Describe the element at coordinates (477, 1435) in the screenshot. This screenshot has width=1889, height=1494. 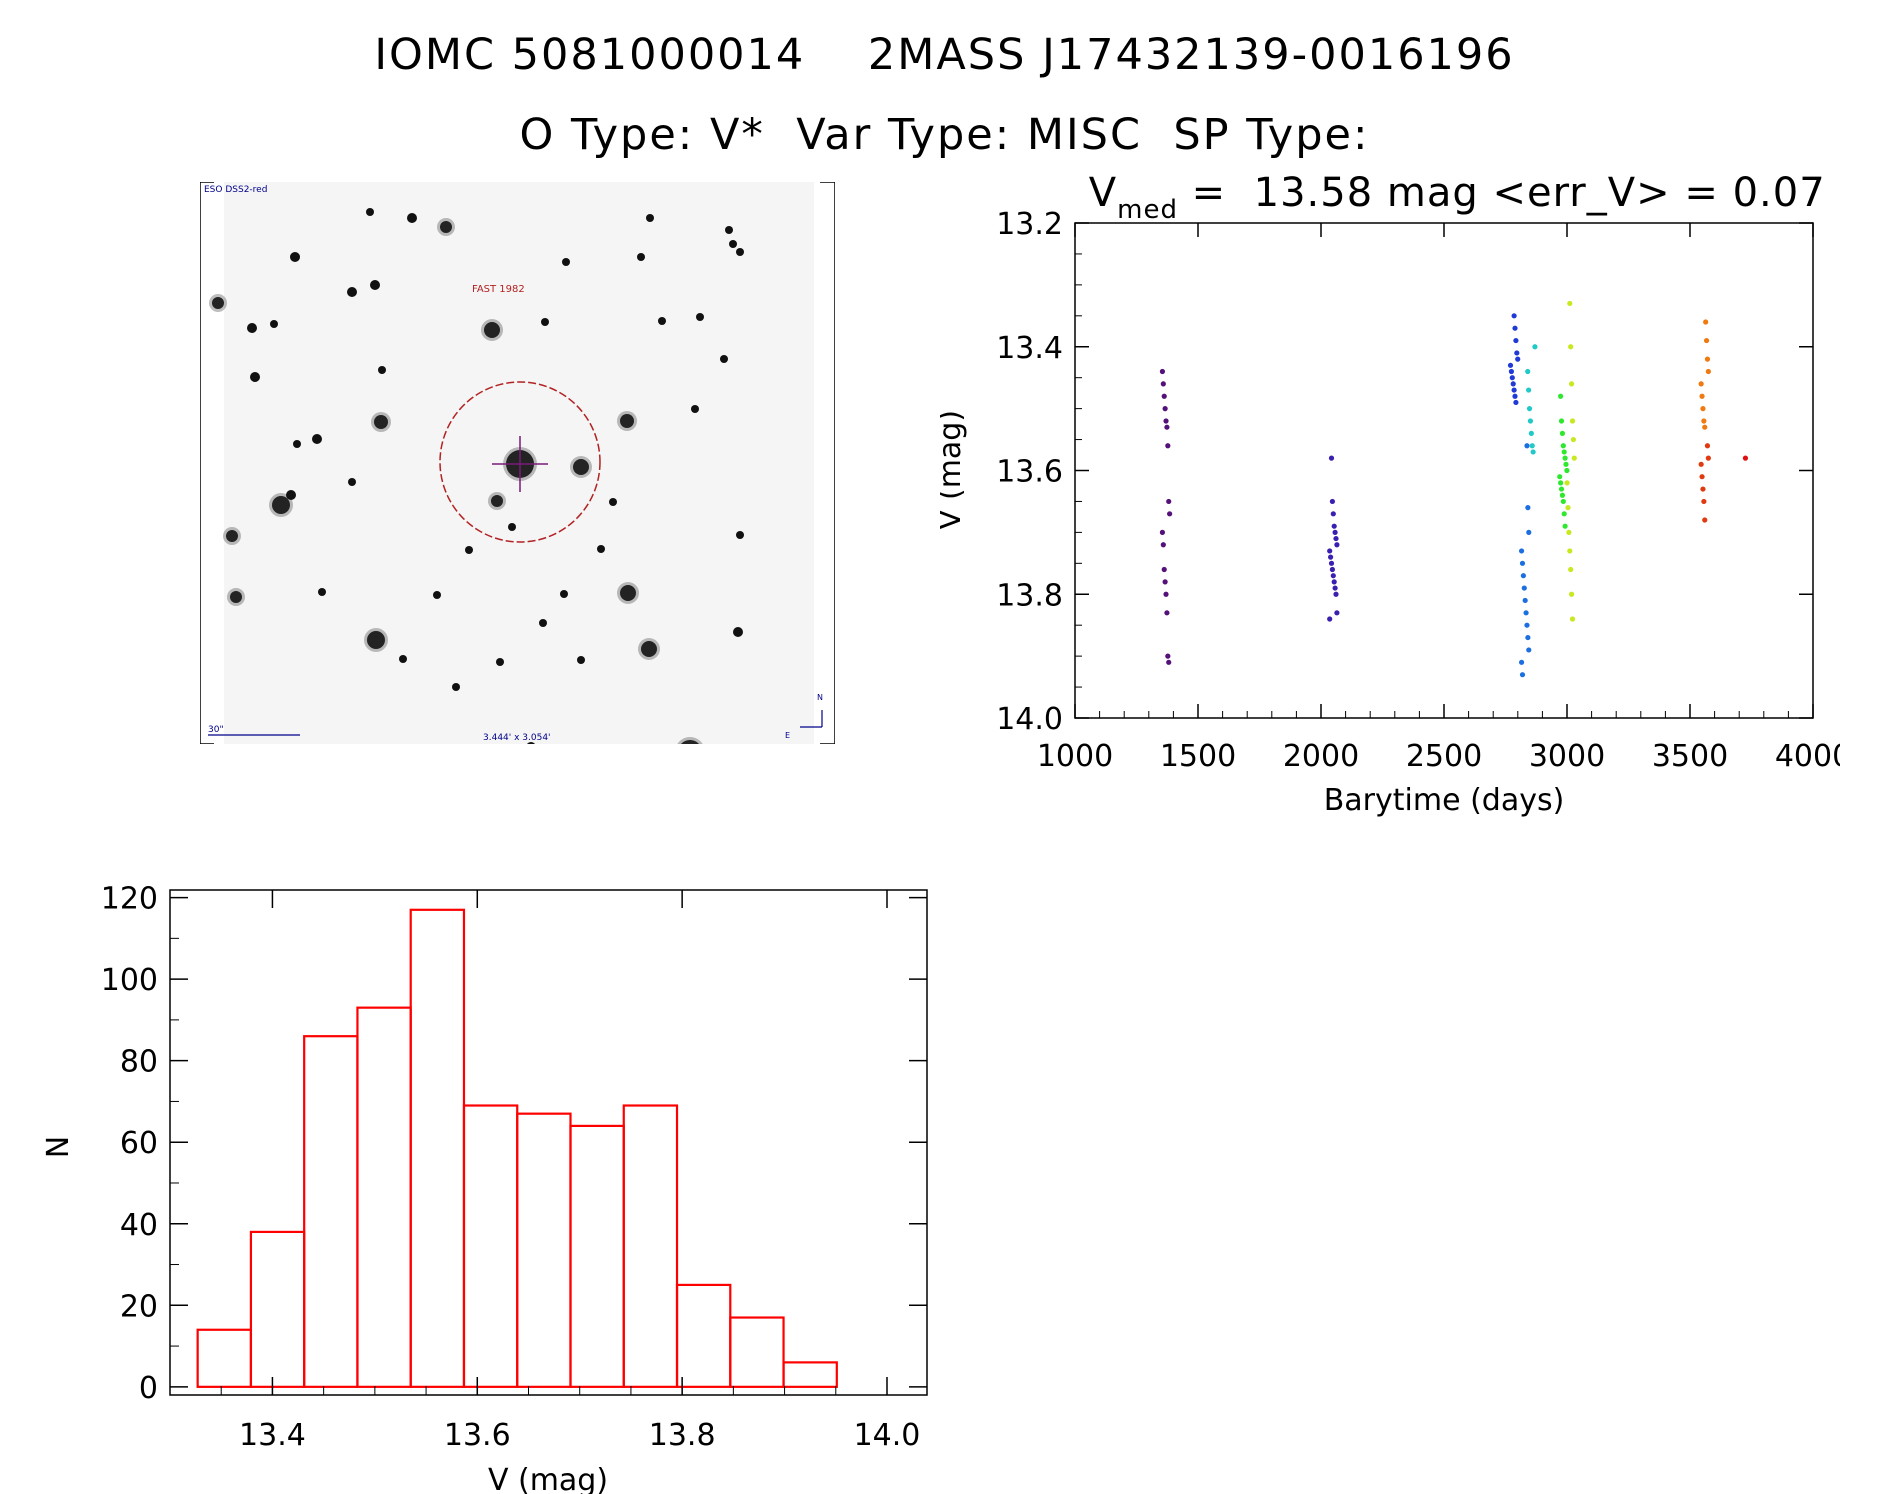
I see `hist-x-tick-label: 13.6` at that location.